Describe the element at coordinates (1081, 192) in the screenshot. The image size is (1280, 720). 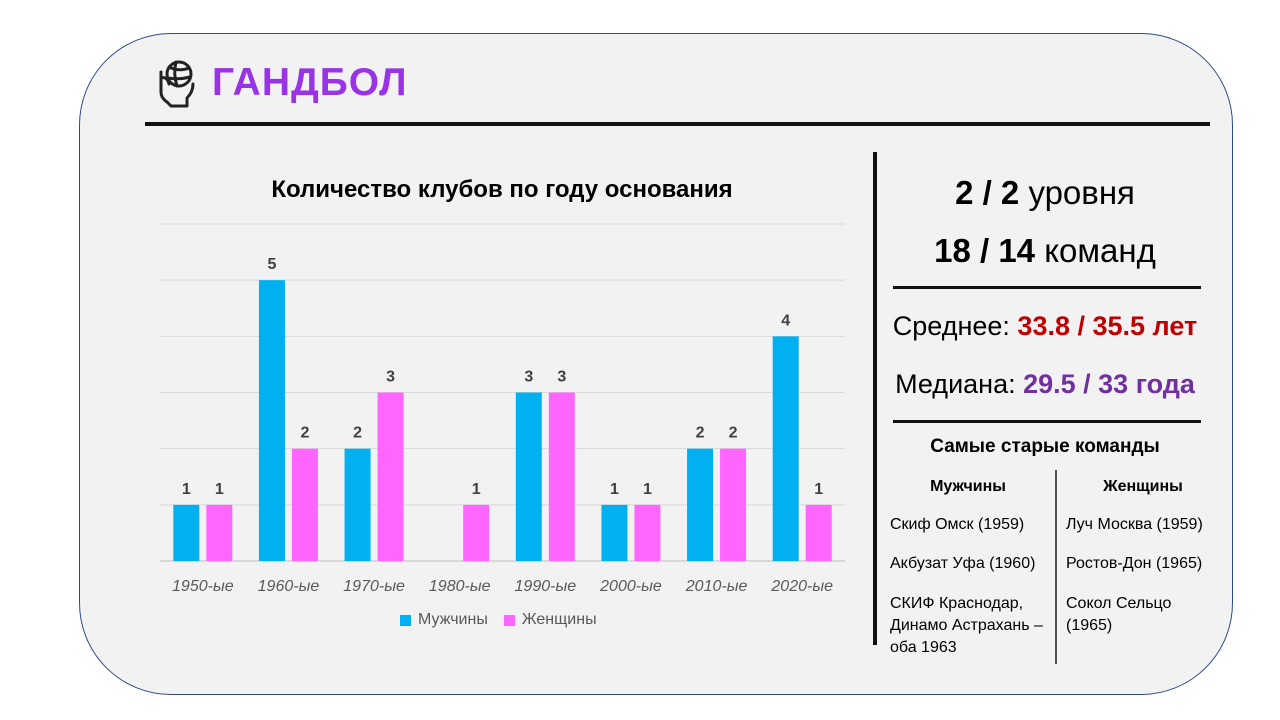
I see `levels-label: уровня` at that location.